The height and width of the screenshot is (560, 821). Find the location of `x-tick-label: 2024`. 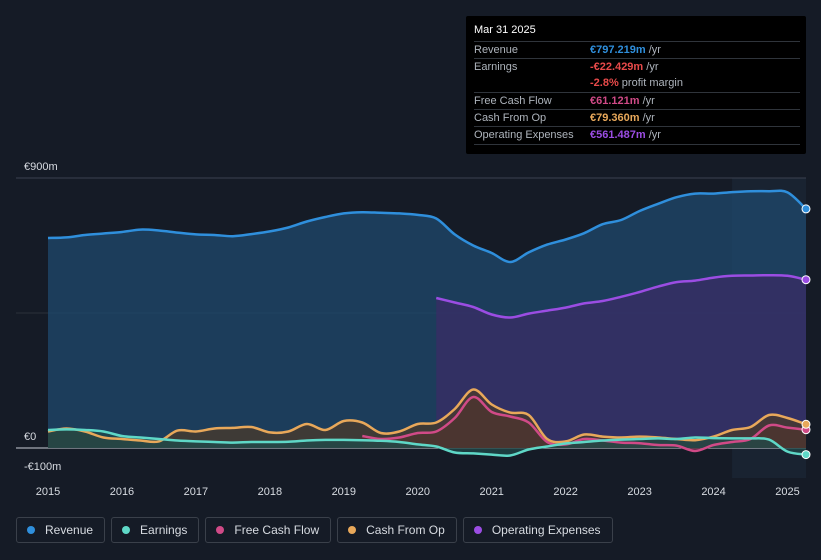

x-tick-label: 2024 is located at coordinates (713, 492).